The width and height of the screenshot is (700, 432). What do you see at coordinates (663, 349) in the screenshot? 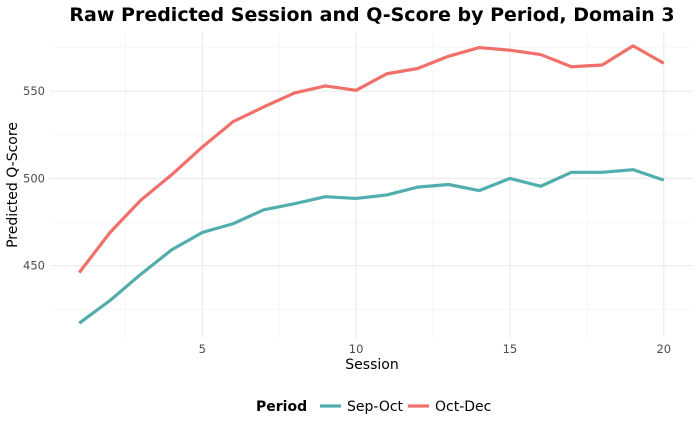
I see `x-tick-label: 20` at bounding box center [663, 349].